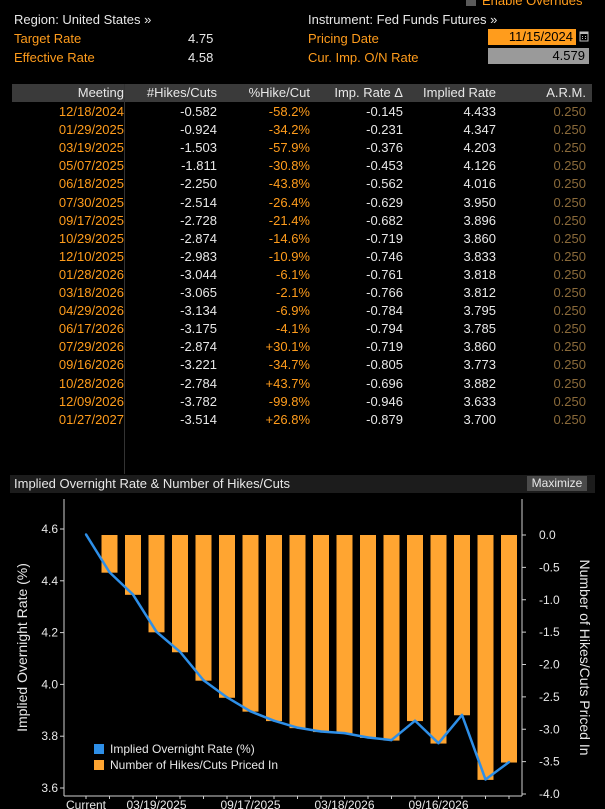 The height and width of the screenshot is (809, 605). What do you see at coordinates (198, 401) in the screenshot?
I see `cell-hikes-cuts: -3.782` at bounding box center [198, 401].